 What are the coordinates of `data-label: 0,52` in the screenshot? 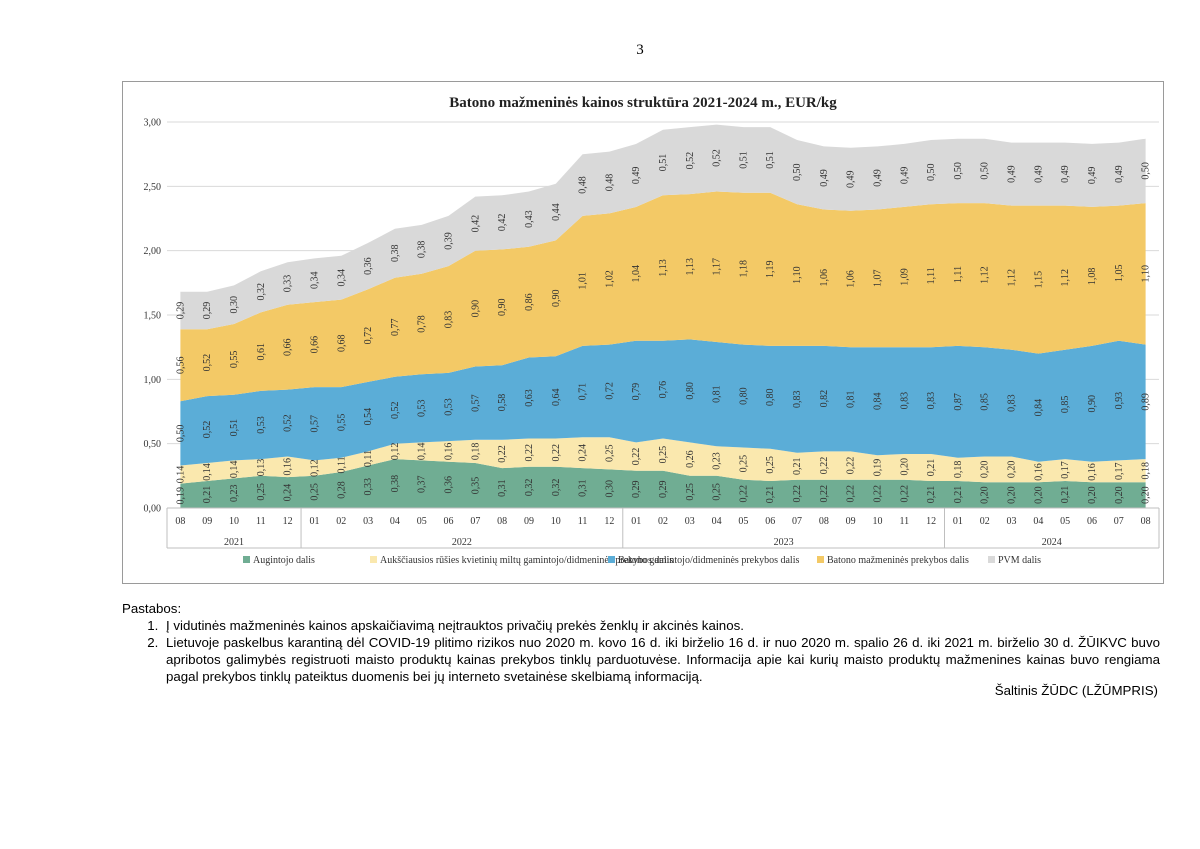 It's located at (207, 363).